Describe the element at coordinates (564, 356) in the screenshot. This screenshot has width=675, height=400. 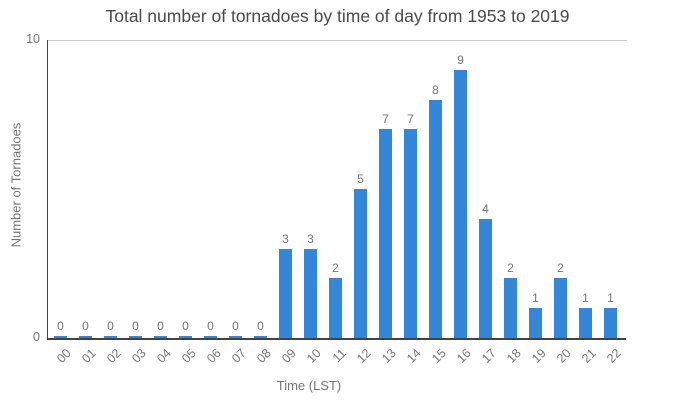
I see `x-tick-label: 20` at that location.